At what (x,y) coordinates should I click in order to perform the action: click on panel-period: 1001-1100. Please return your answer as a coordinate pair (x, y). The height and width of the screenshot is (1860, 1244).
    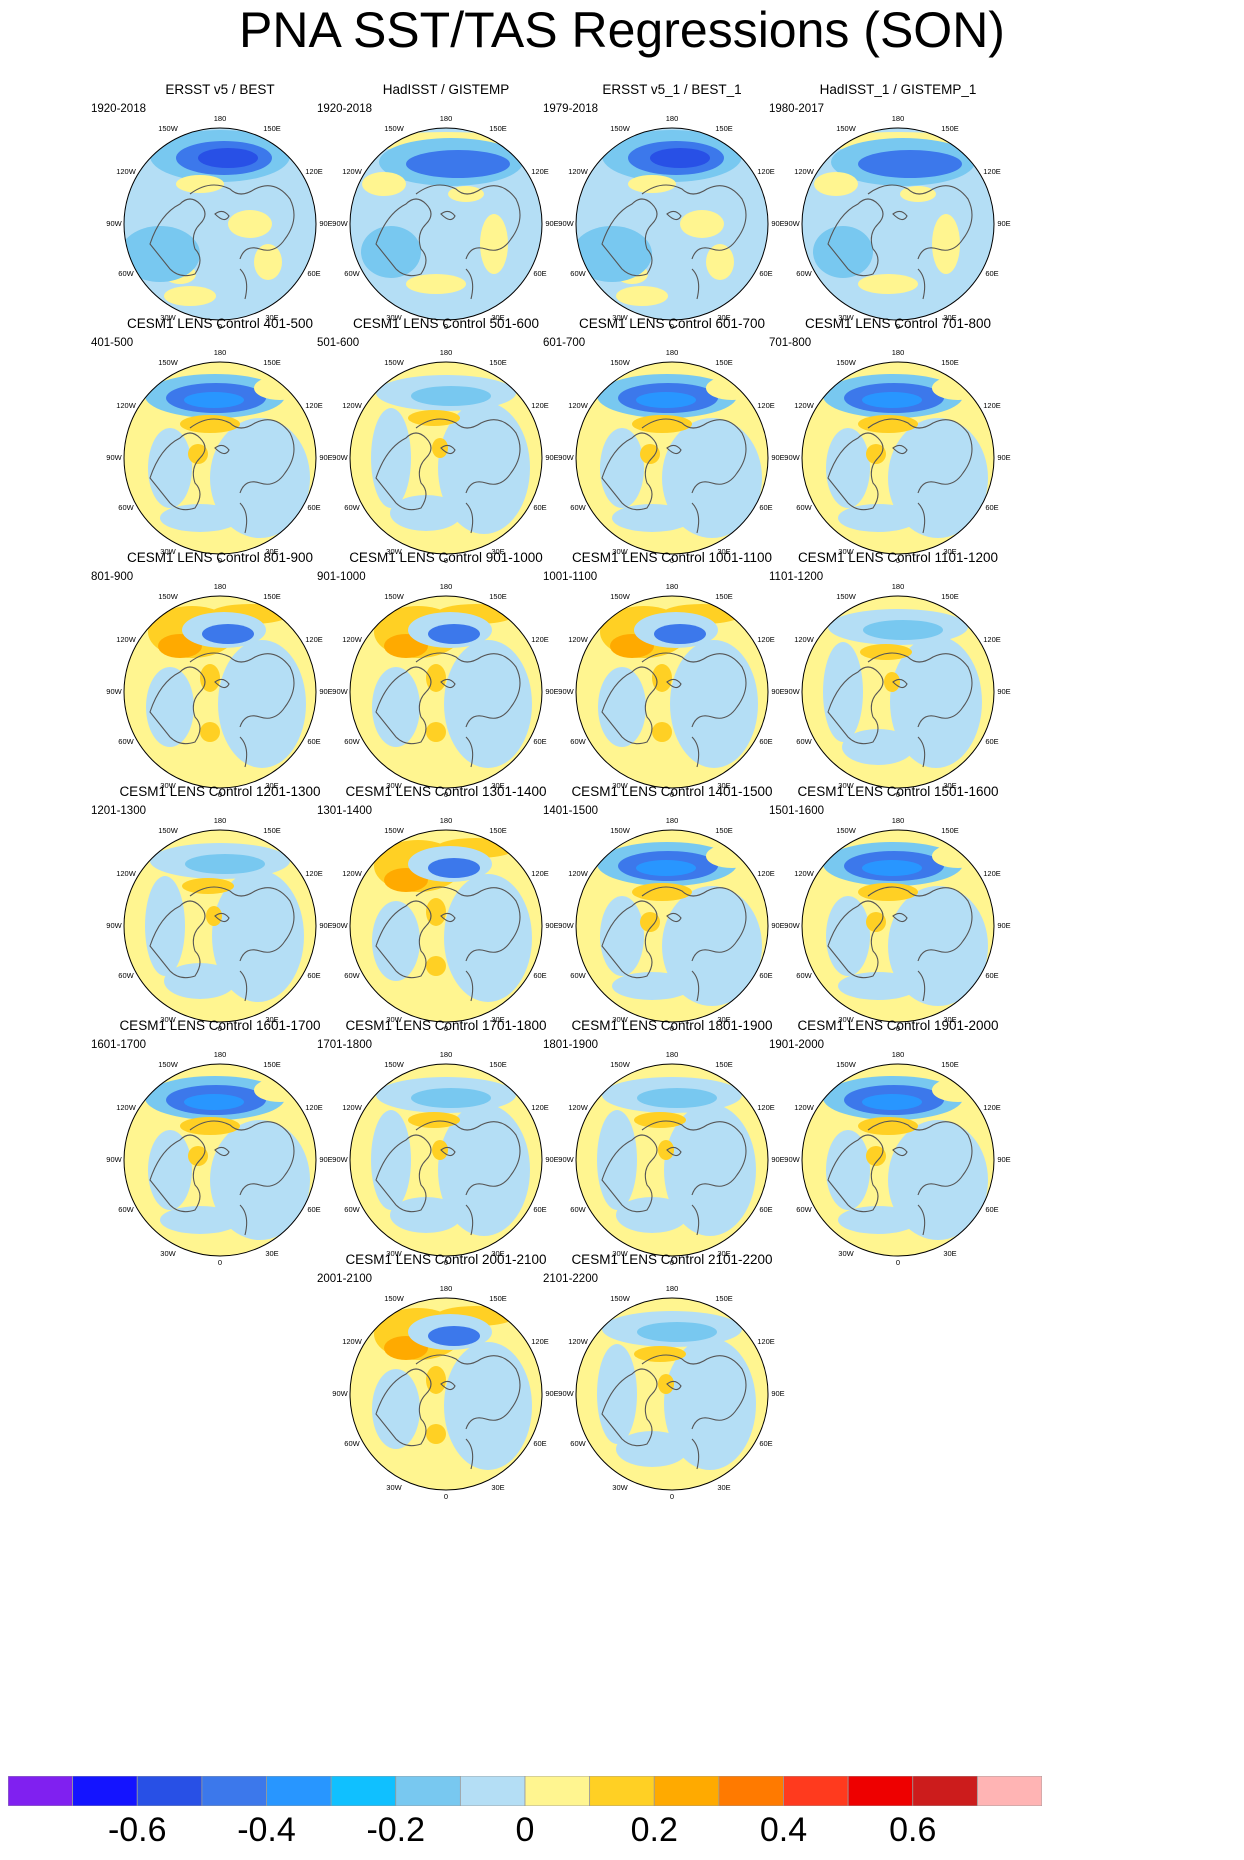
    Looking at the image, I should click on (570, 577).